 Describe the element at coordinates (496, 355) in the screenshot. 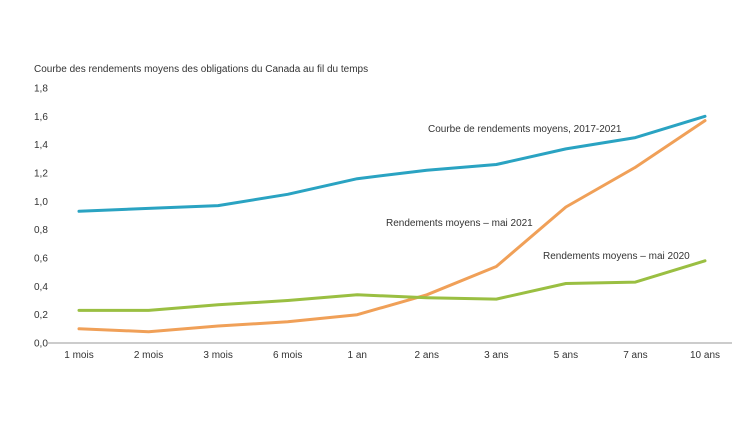

I see `x-tick-label: 3 ans` at that location.